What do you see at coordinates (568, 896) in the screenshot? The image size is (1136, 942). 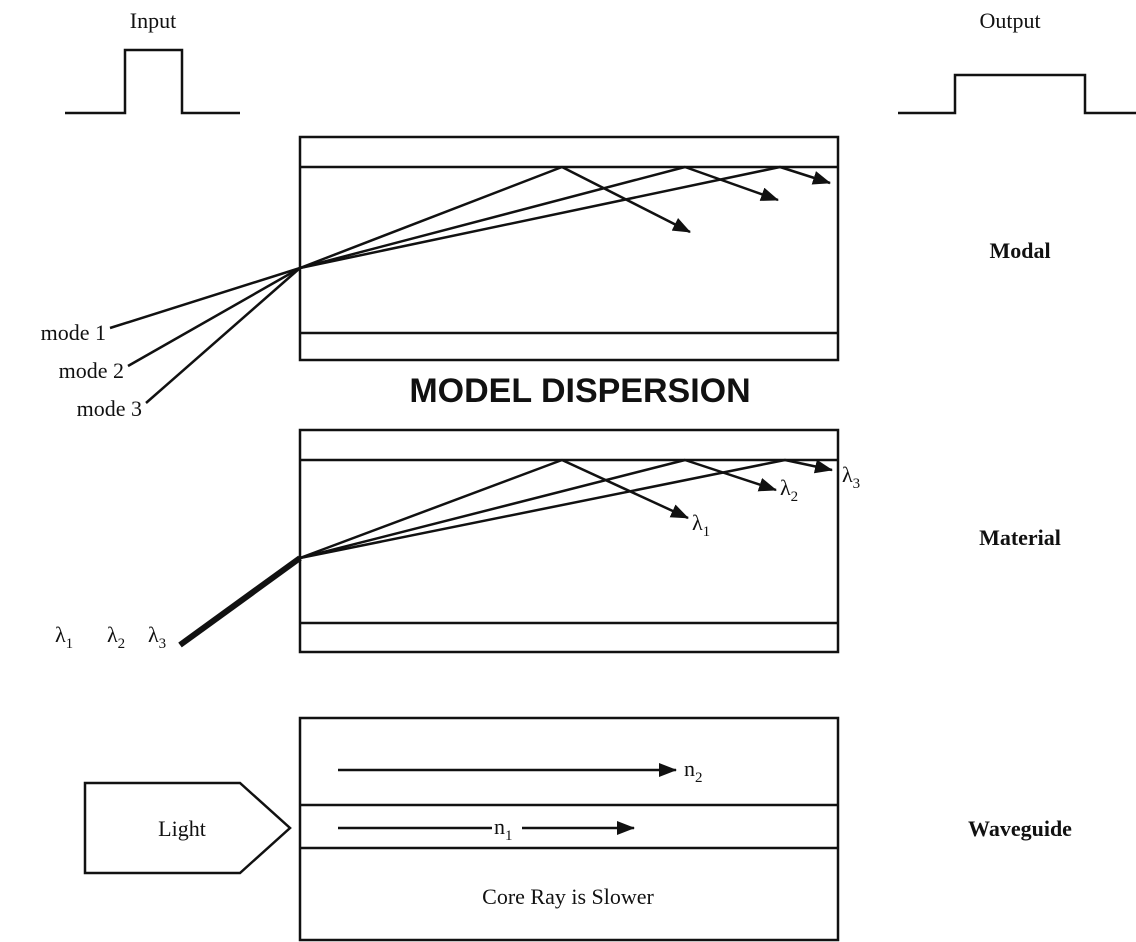 I see `core-note: Core Ray is Slower` at bounding box center [568, 896].